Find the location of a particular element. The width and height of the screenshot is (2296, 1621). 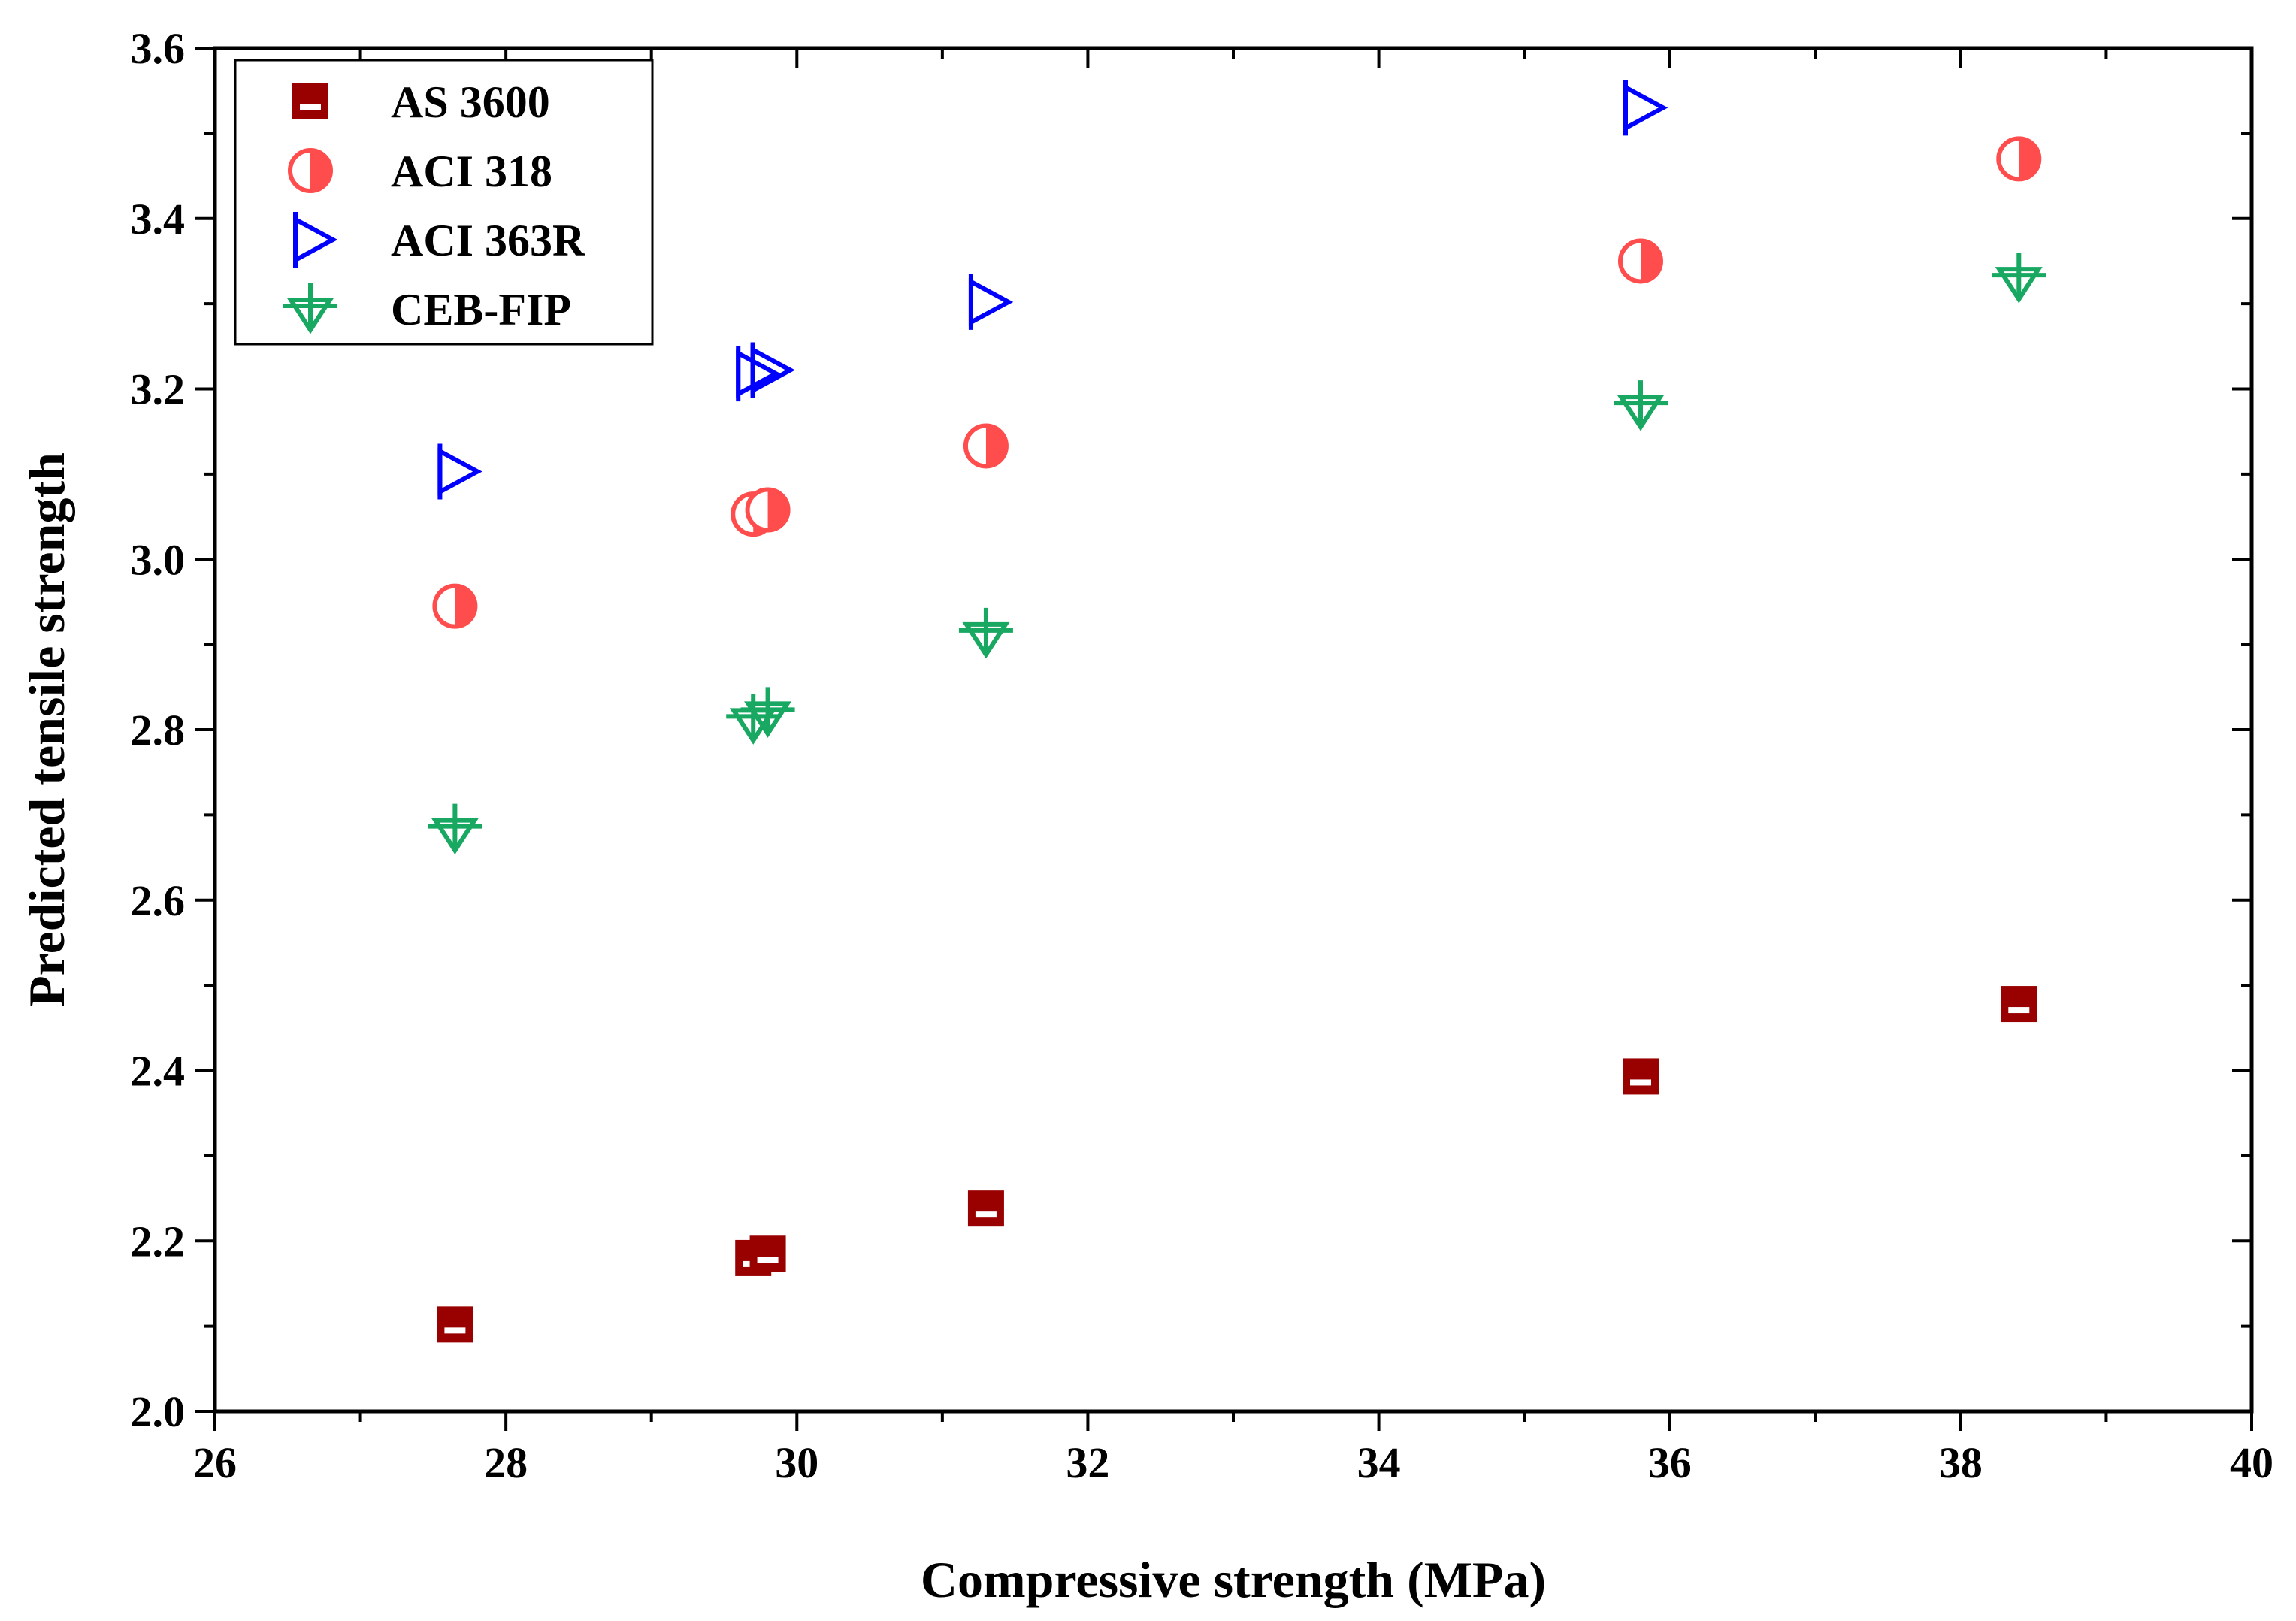

y-axis-title: Predicted tensile strength is located at coordinates (46, 729).